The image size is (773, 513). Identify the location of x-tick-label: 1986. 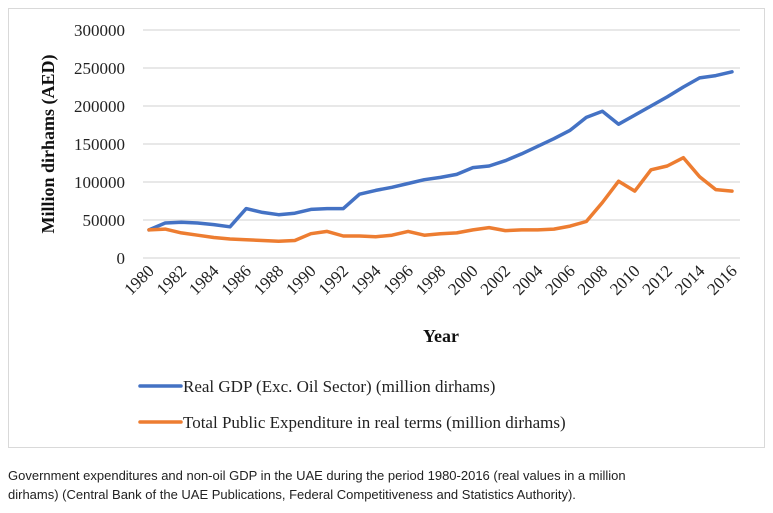
(236, 279).